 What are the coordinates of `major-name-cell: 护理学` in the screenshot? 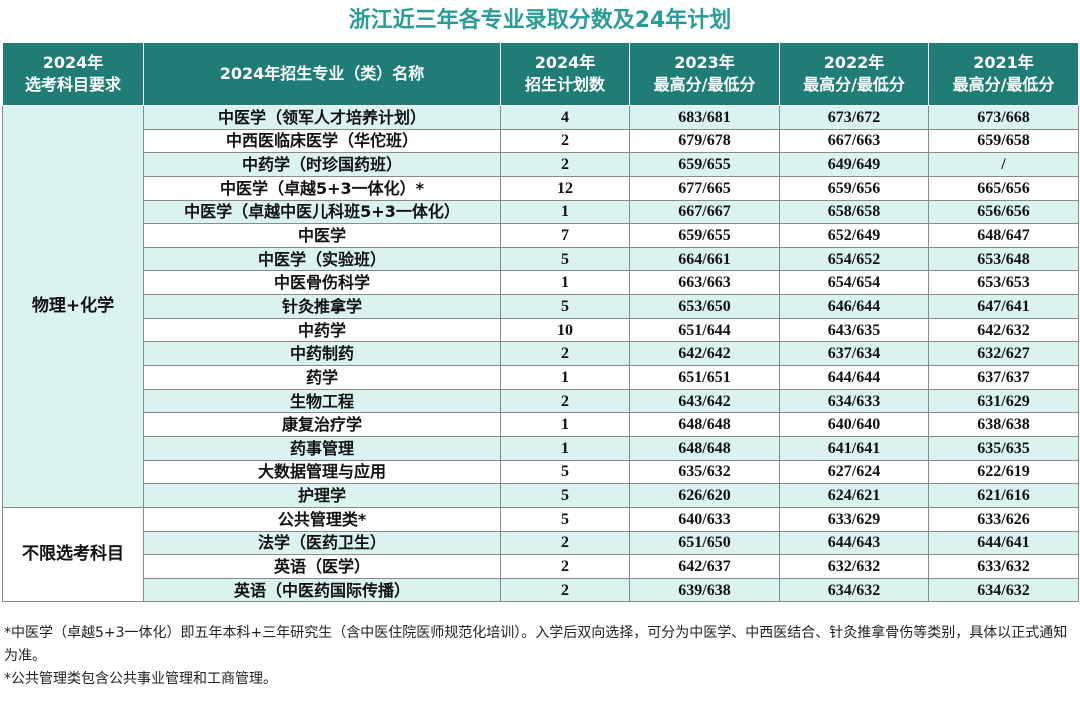 It's located at (322, 495).